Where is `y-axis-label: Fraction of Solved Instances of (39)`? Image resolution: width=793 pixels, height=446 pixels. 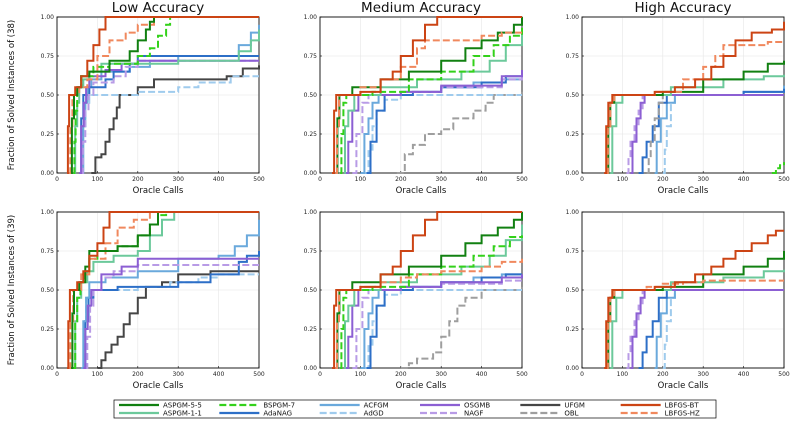
y-axis-label: Fraction of Solved Instances of (39) is located at coordinates (12, 290).